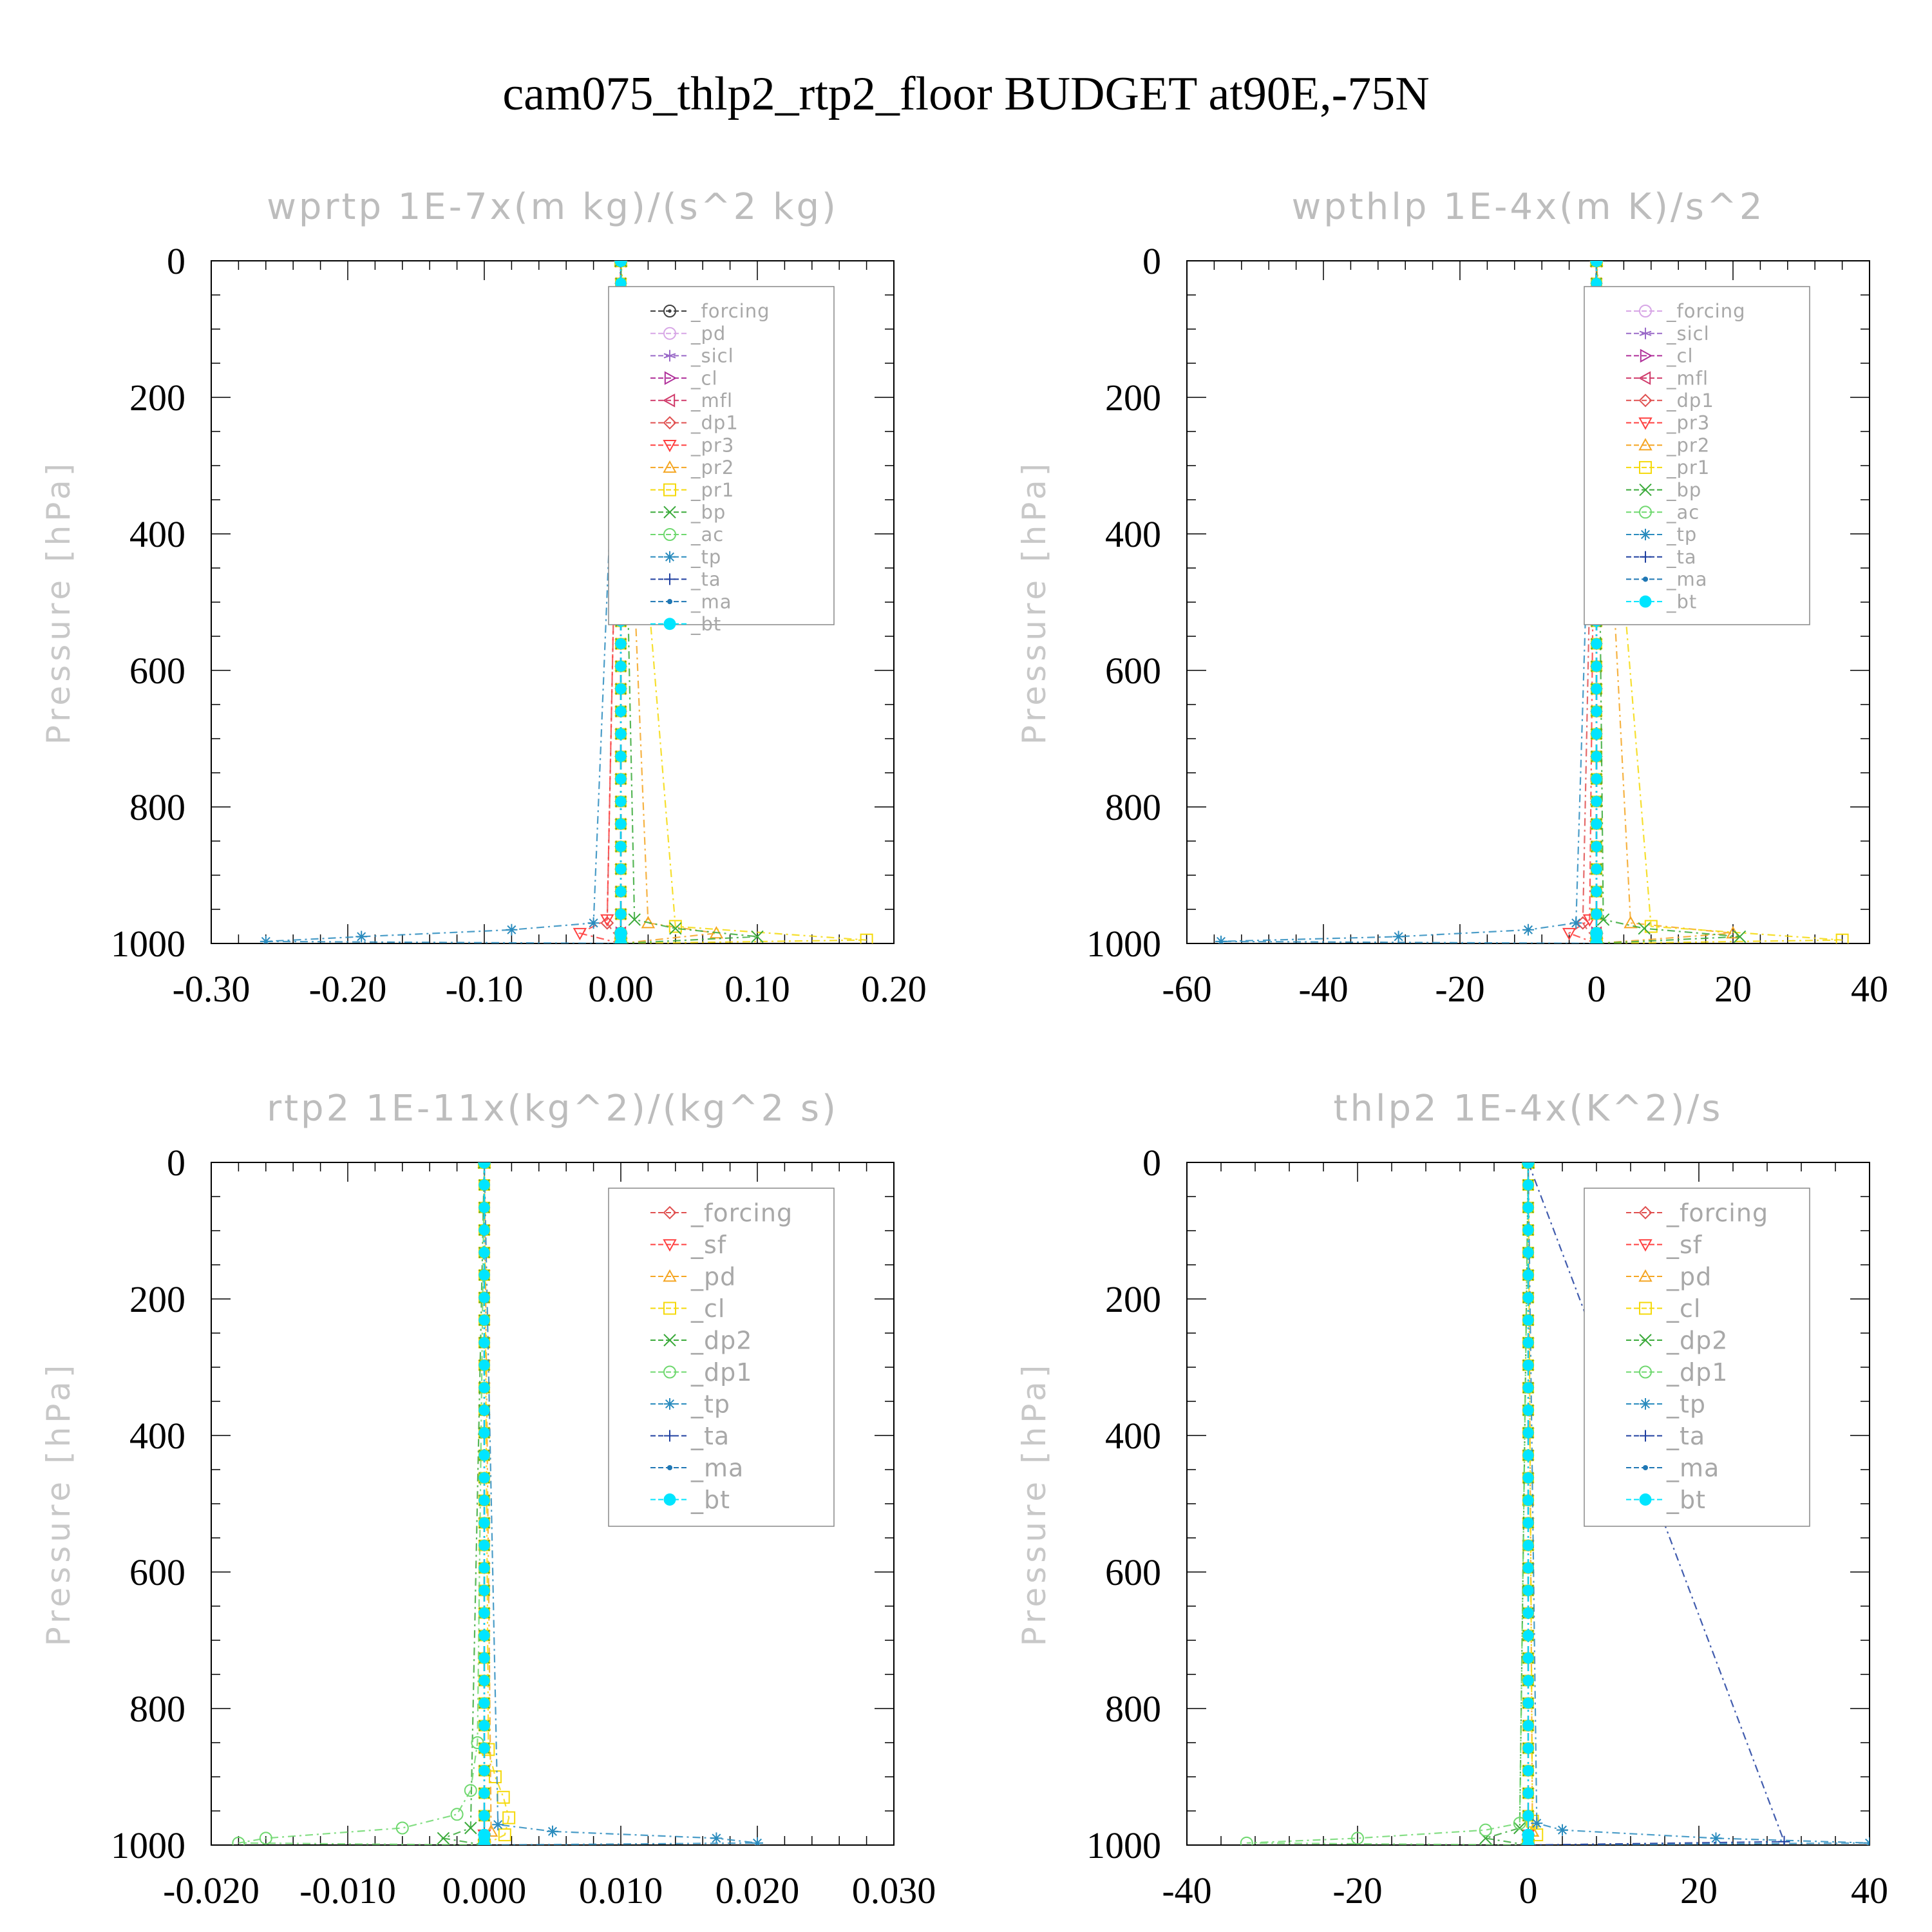 The width and height of the screenshot is (1932, 1932). I want to click on legend: _forcing _sf _pd _cl _dp2 _dp1 _tp _ta _ma _bt, so click(1697, 1357).